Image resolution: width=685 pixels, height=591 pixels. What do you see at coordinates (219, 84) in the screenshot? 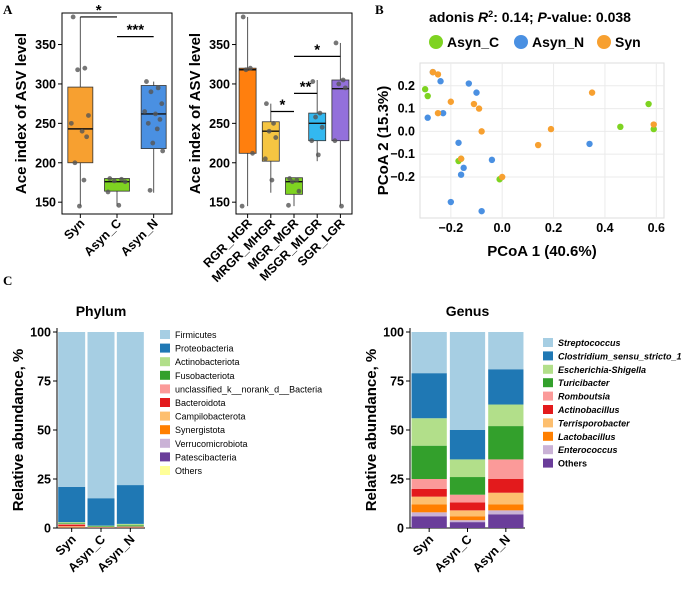
I see `y-tick-label: 300` at bounding box center [219, 84].